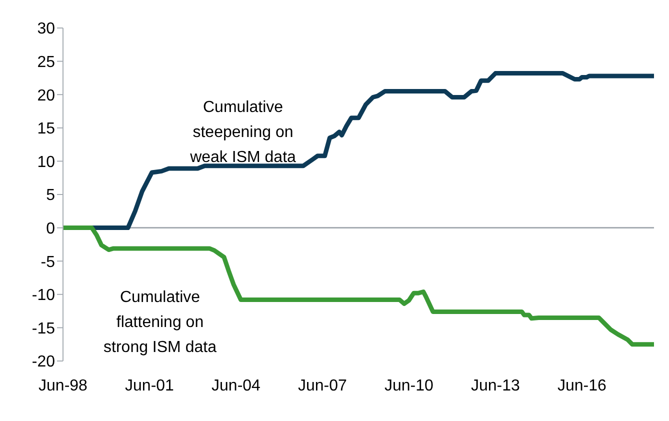  Describe the element at coordinates (243, 133) in the screenshot. I see `annotation: Cumulative steepening on weak ISM data` at that location.